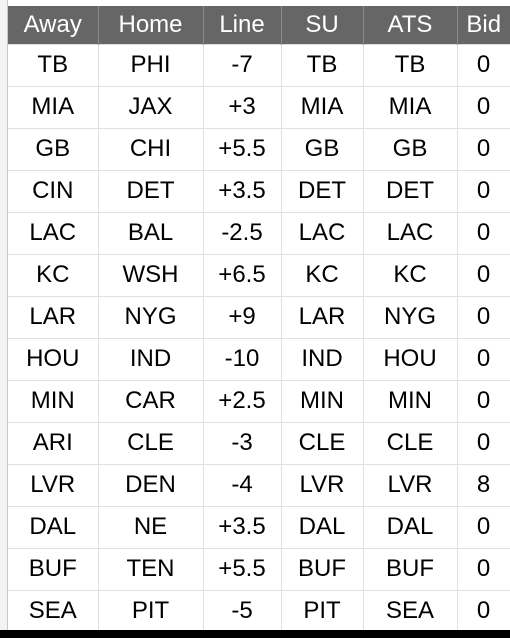 This screenshot has width=510, height=638. What do you see at coordinates (410, 107) in the screenshot?
I see `ats-cell: MIA` at bounding box center [410, 107].